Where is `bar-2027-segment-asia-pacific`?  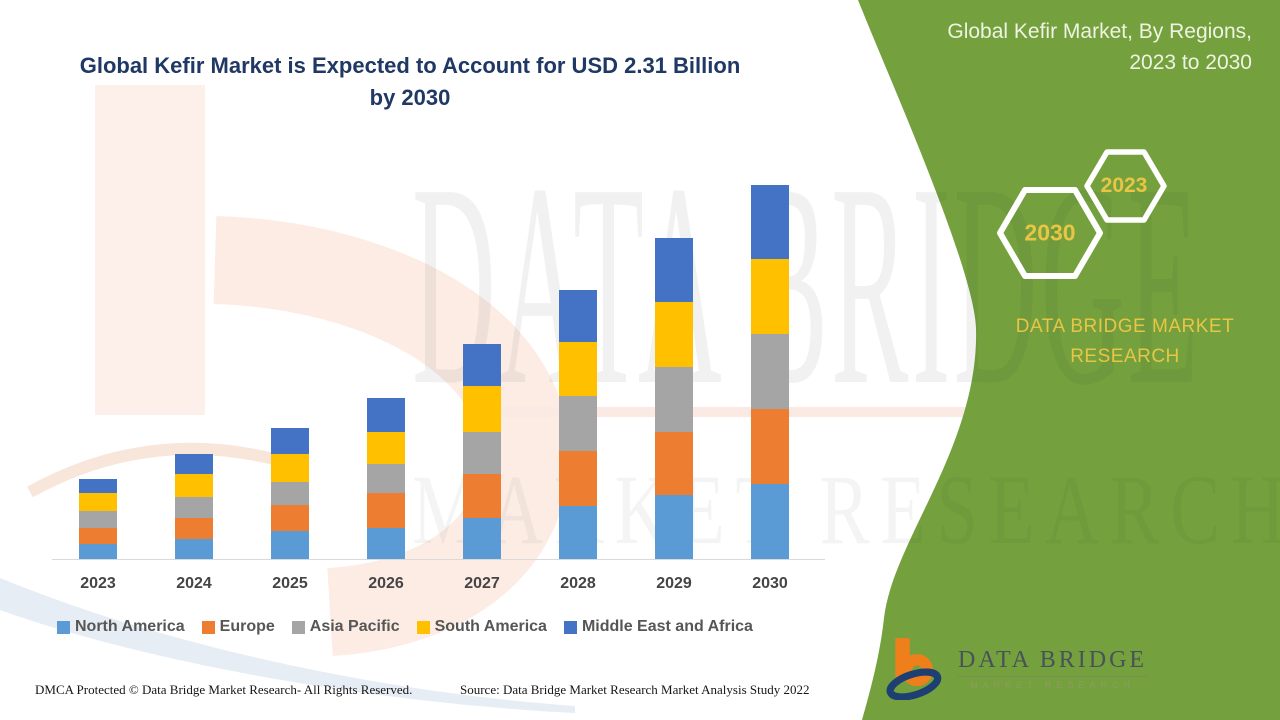 bar-2027-segment-asia-pacific is located at coordinates (482, 452).